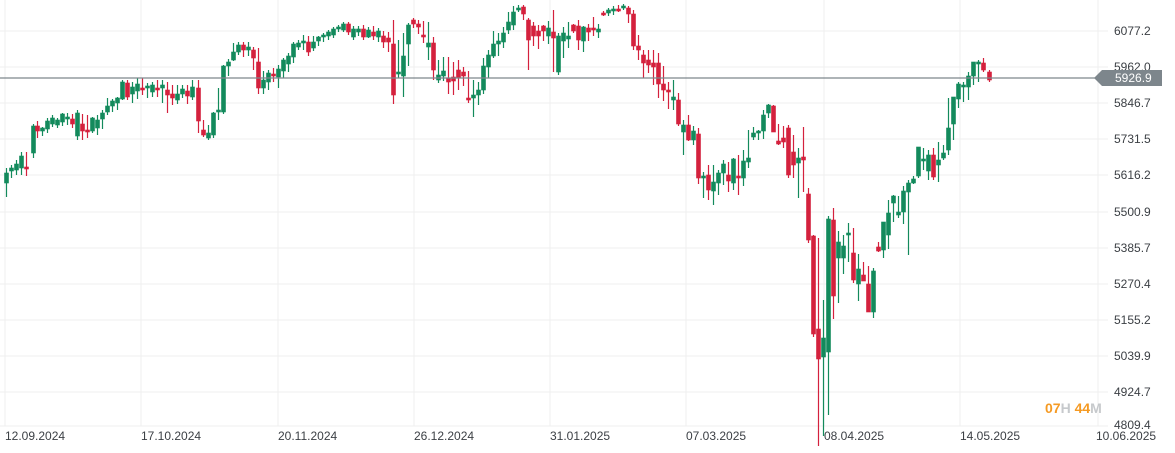 This screenshot has width=1175, height=453. I want to click on y-tick-label: 4924.7, so click(1132, 392).